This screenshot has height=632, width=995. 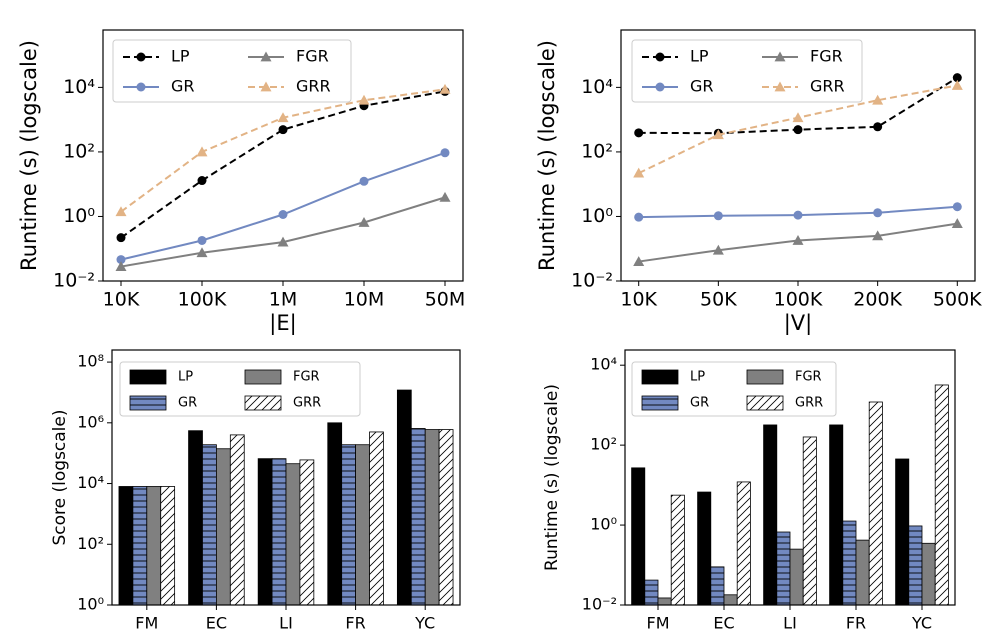 I want to click on y-tick-label: 10⁶, so click(x=90, y=421).